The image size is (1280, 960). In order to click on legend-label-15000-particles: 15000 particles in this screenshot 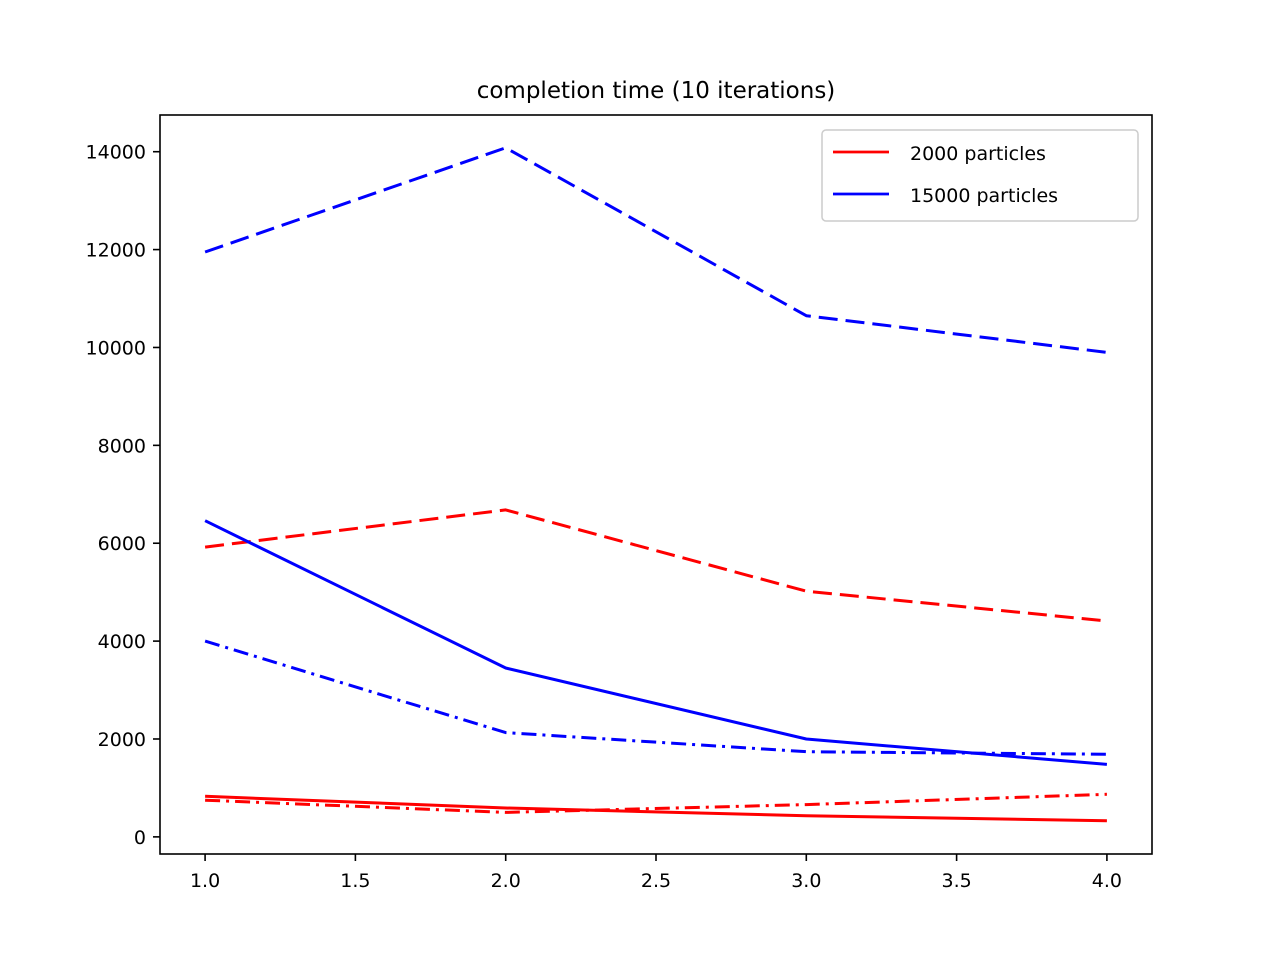, I will do `click(984, 196)`.